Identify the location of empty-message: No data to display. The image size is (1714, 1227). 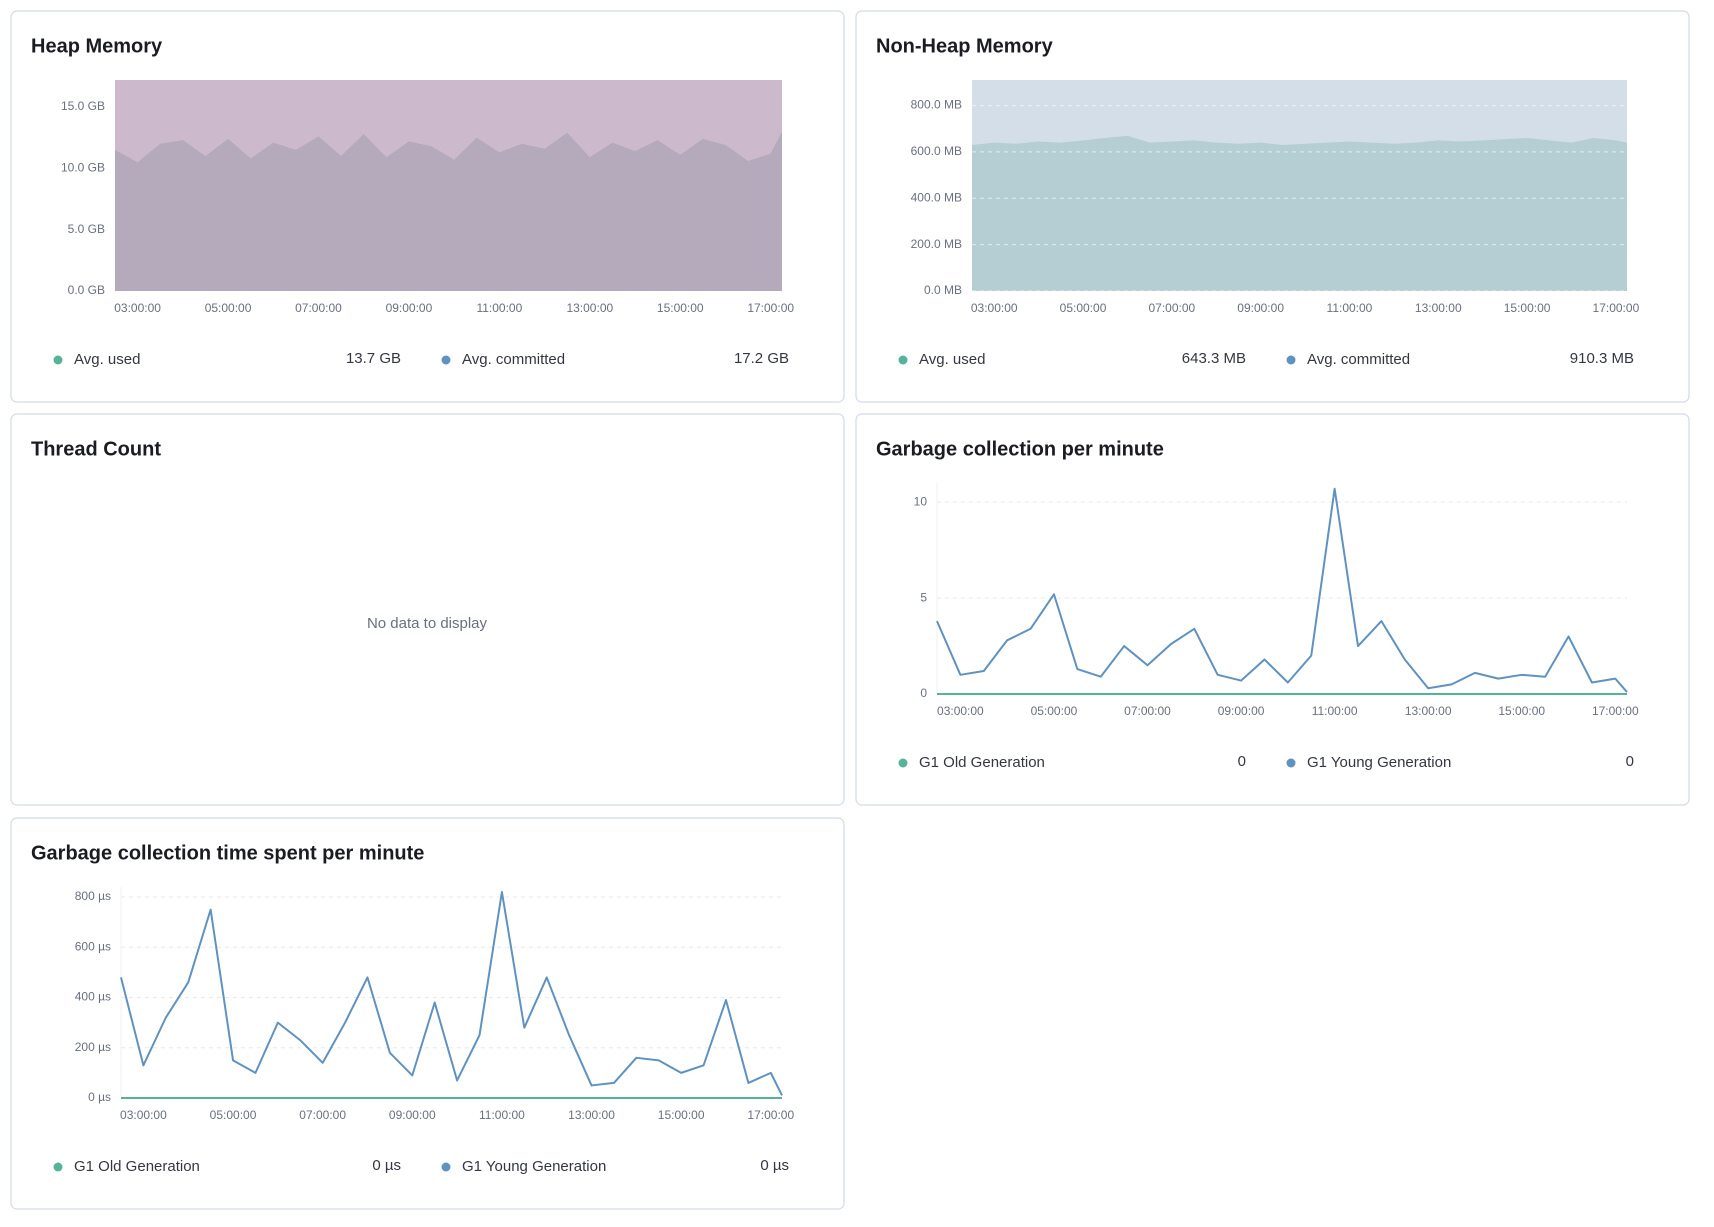
(427, 623).